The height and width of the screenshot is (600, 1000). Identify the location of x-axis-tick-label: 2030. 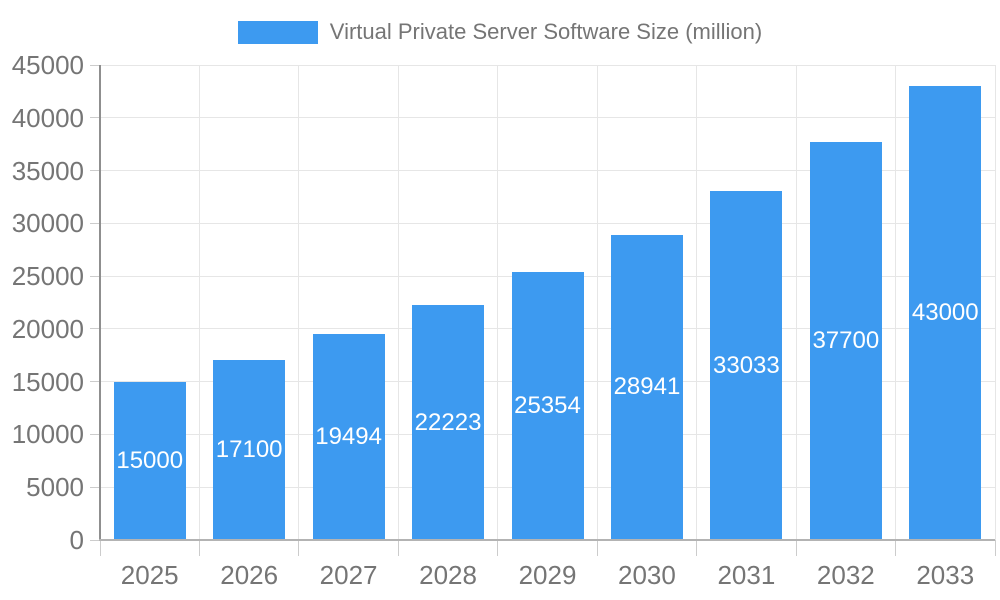
(647, 575).